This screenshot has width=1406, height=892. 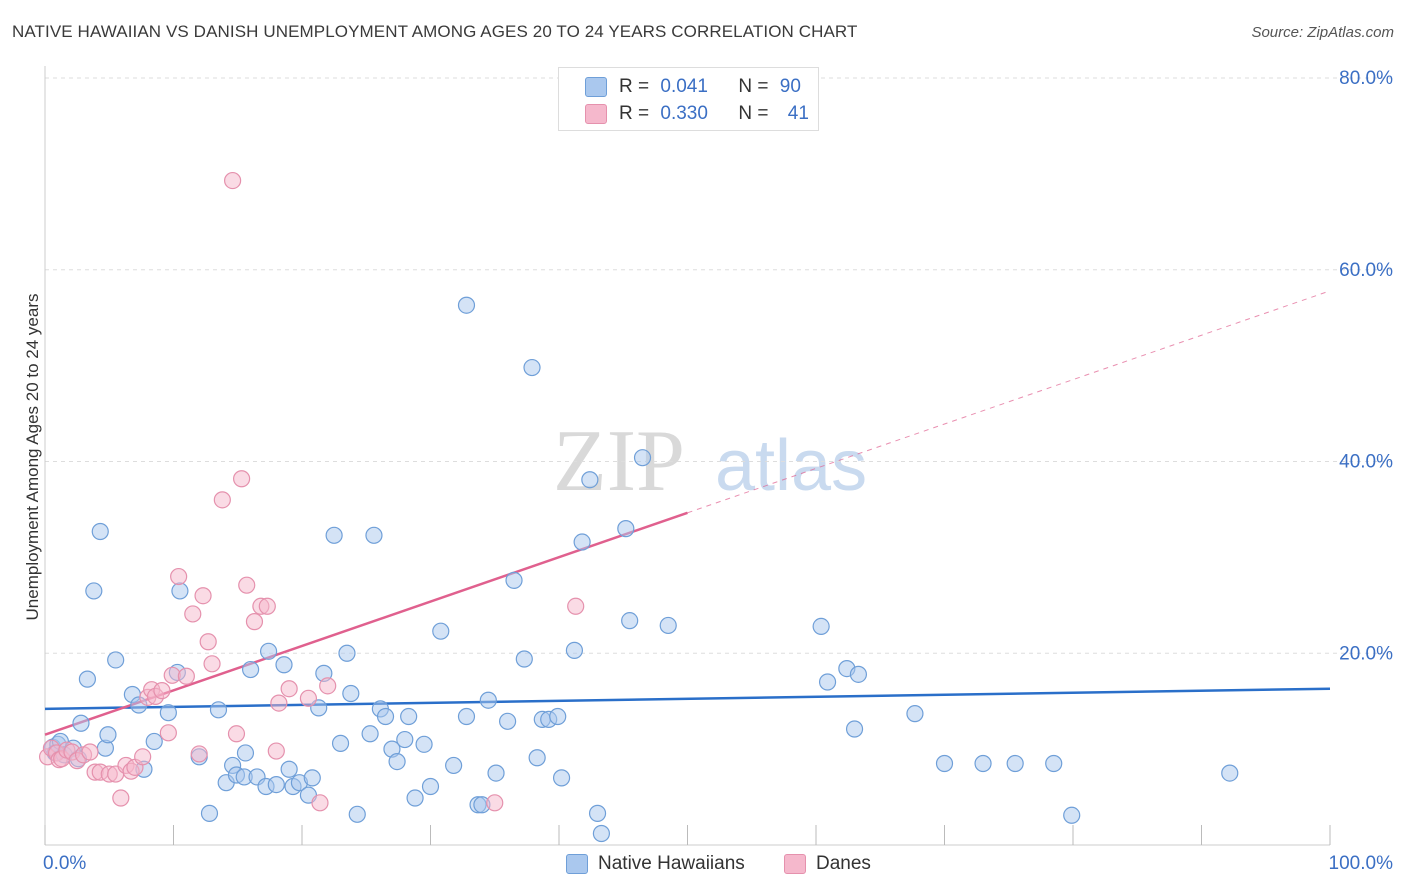 I want to click on y-axis-label: Unemployment Among Ages 20 to 24 years, so click(x=32, y=457).